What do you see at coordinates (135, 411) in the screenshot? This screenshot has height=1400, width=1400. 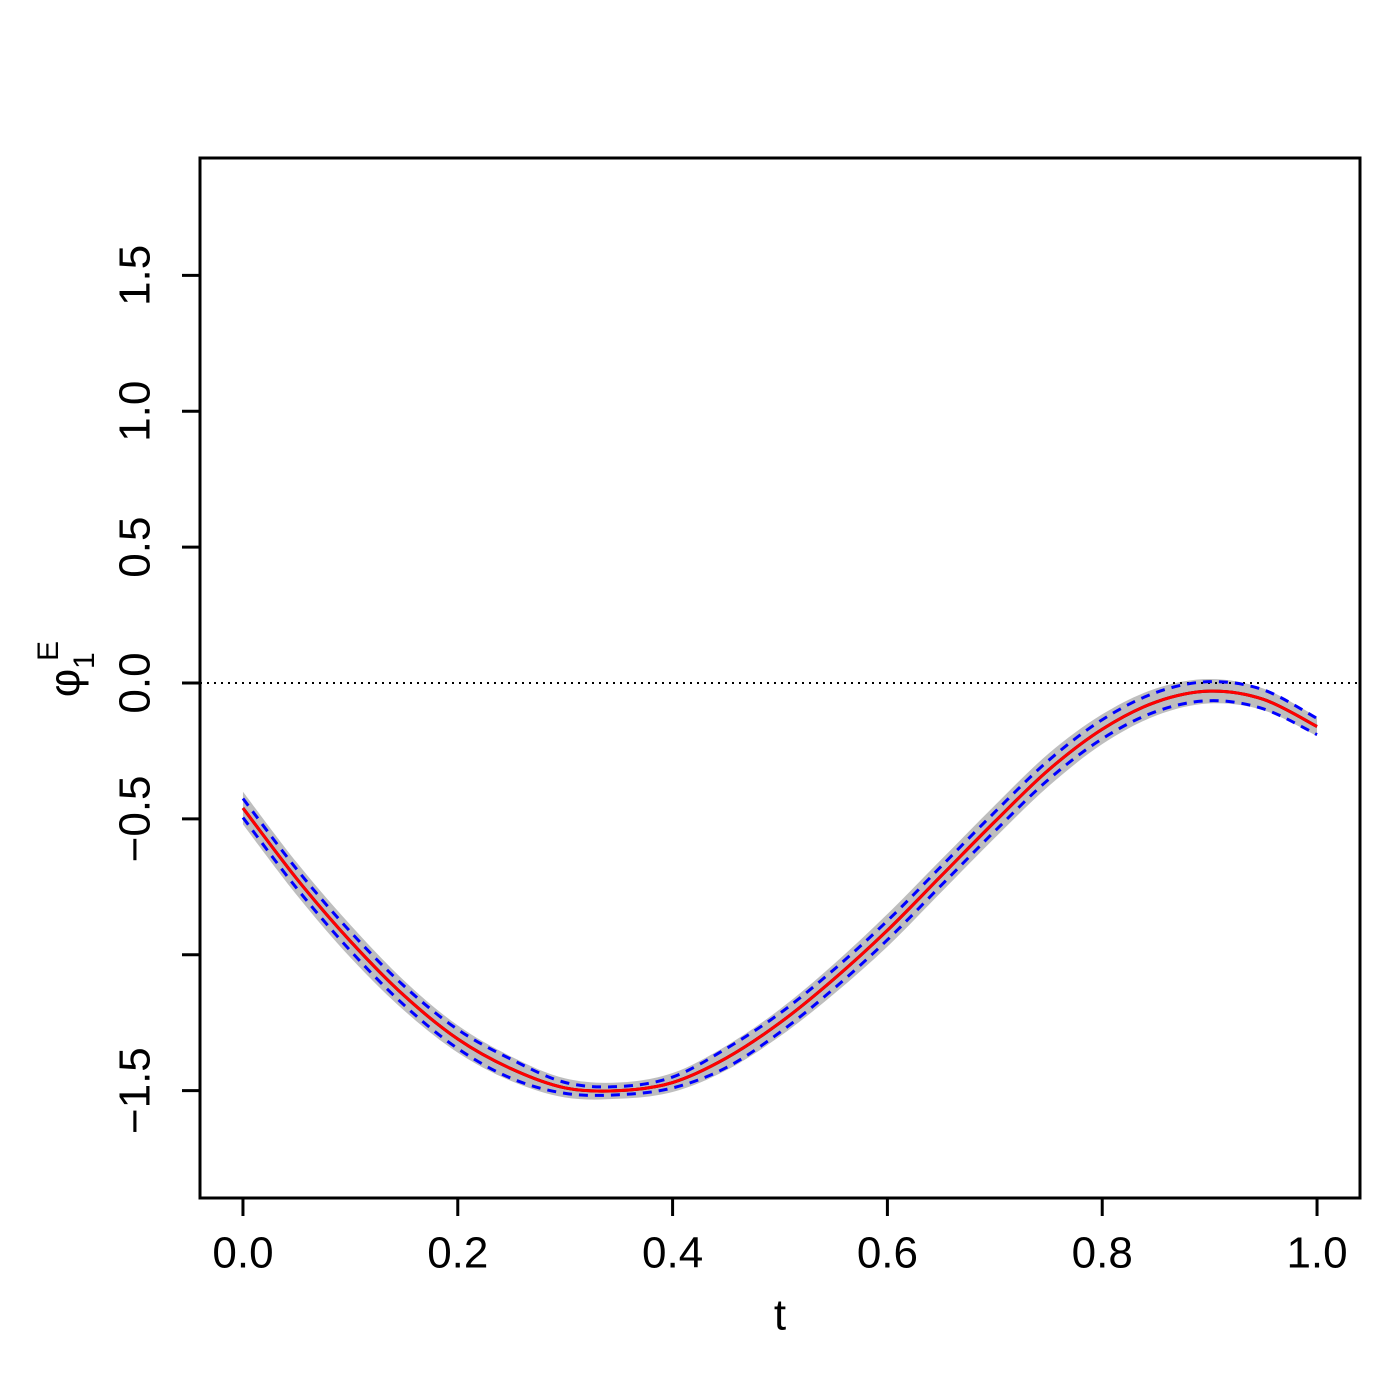 I see `y-tick-label: 1.0` at bounding box center [135, 411].